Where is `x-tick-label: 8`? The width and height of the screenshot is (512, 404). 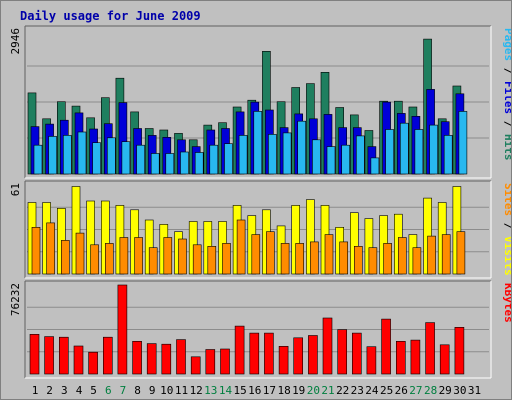 x-tick-label: 8 is located at coordinates (137, 390).